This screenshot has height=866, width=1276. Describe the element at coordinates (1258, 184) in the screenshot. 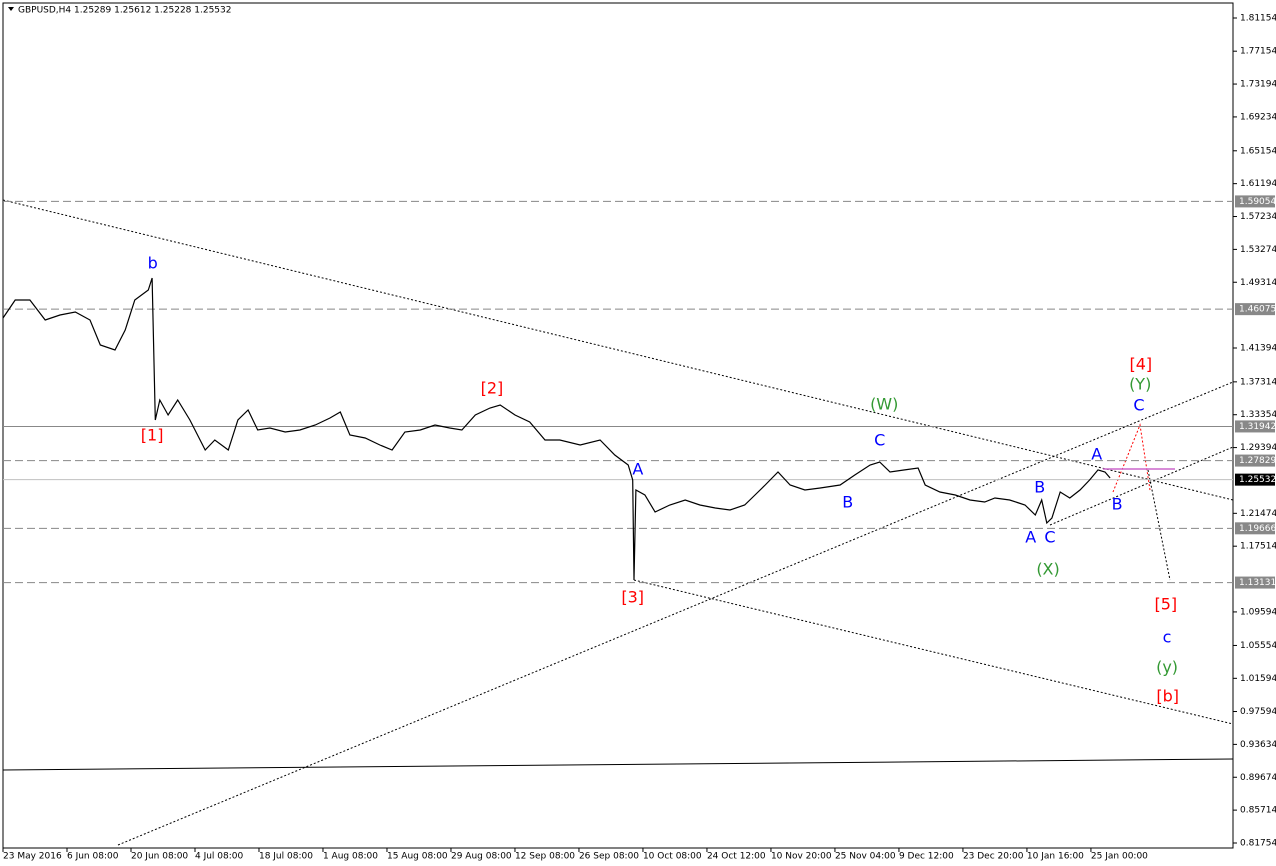

I see `y-tick-label: 1.61194` at that location.